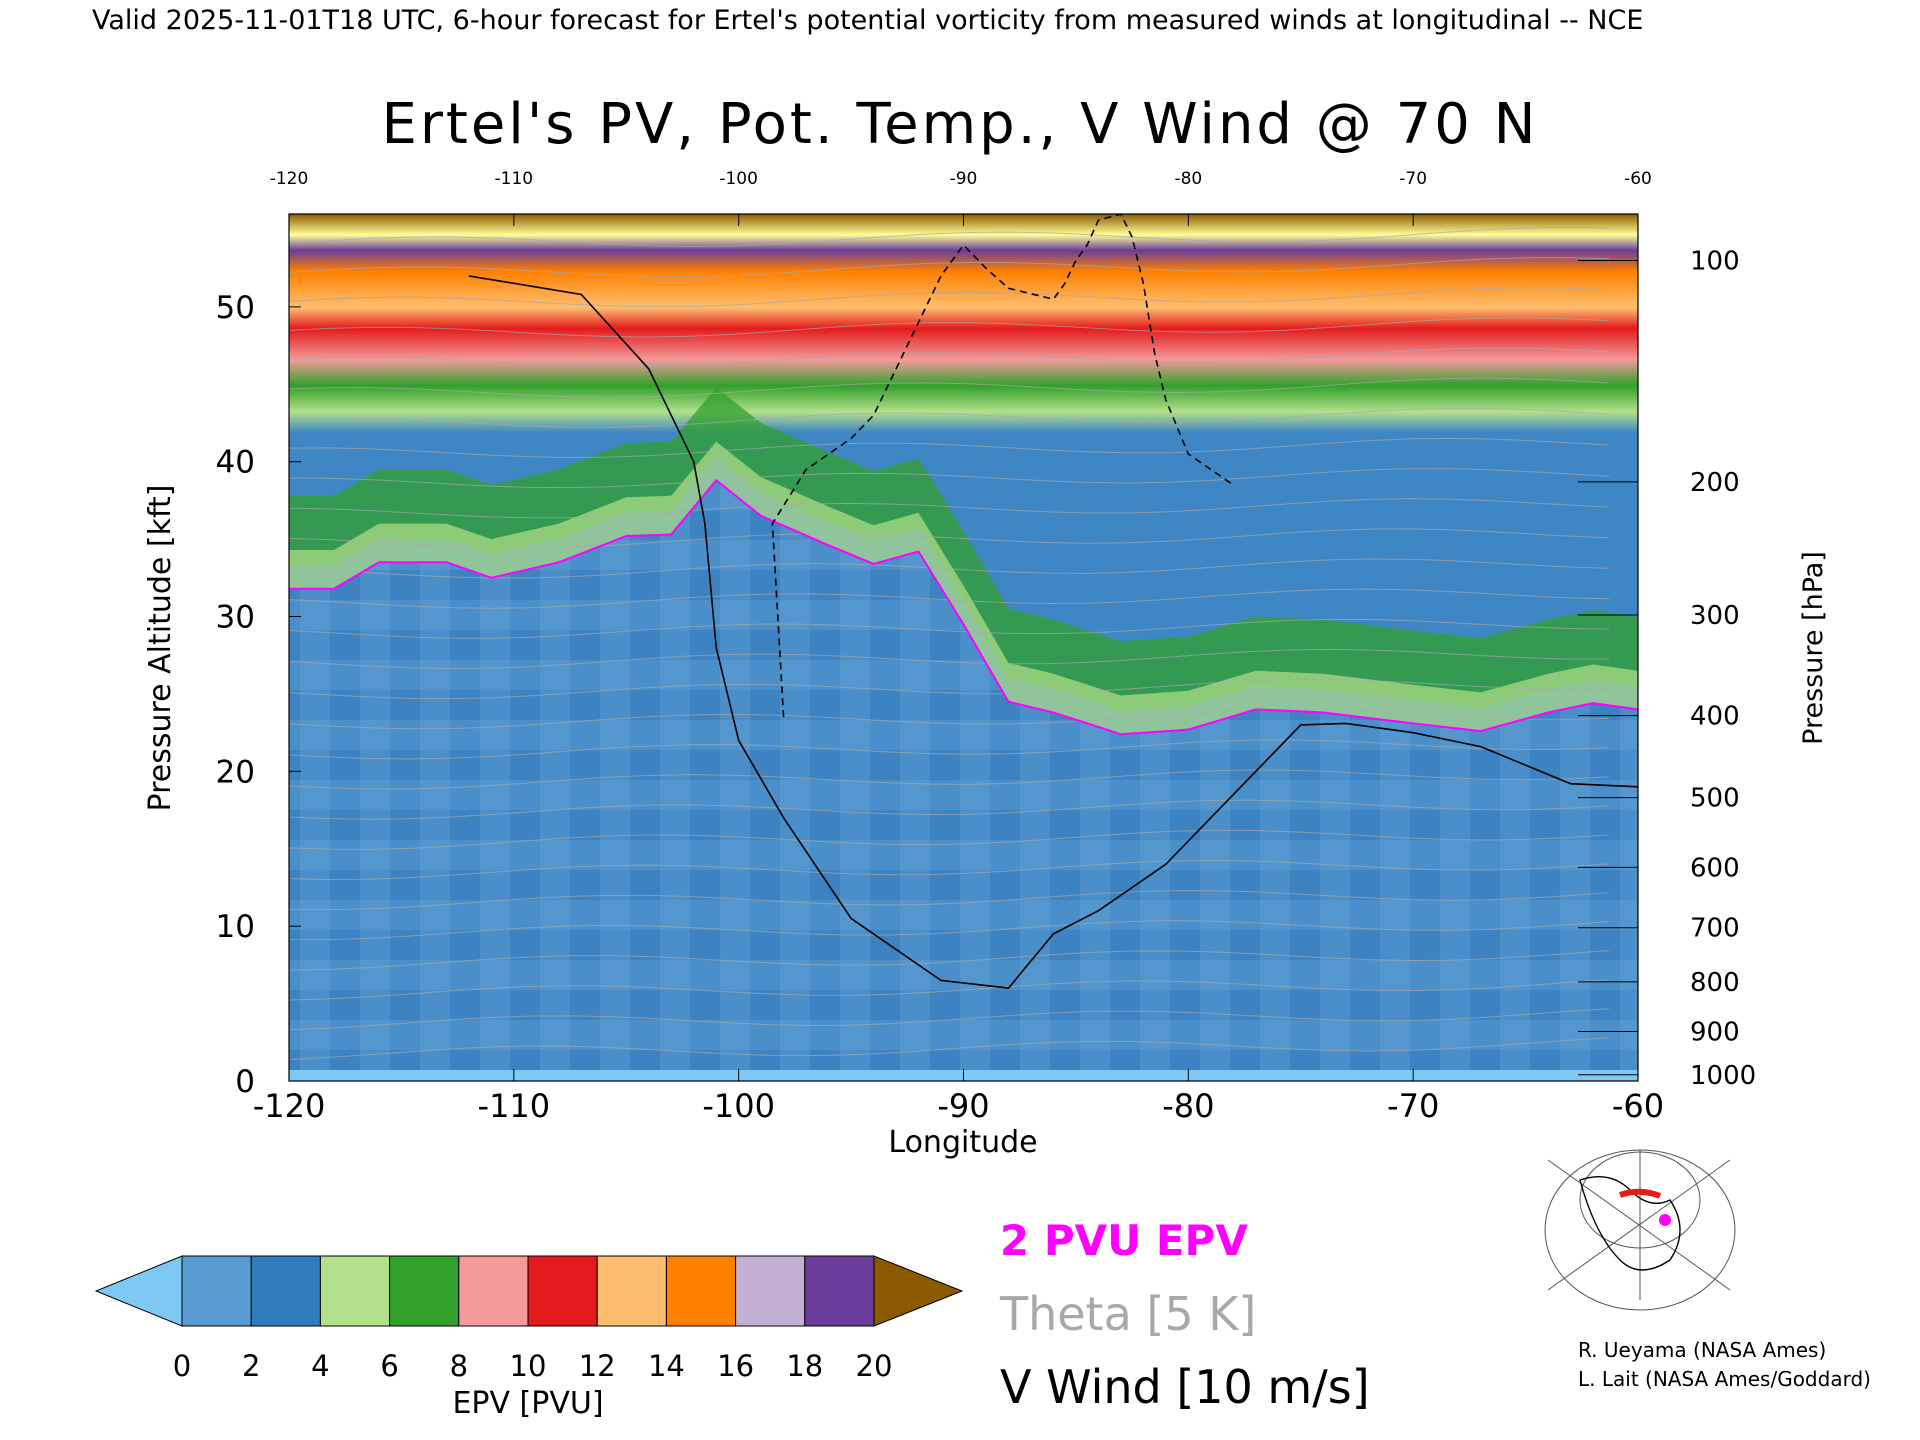 Image resolution: width=1920 pixels, height=1440 pixels. What do you see at coordinates (1638, 179) in the screenshot?
I see `top-tick-label: -60` at bounding box center [1638, 179].